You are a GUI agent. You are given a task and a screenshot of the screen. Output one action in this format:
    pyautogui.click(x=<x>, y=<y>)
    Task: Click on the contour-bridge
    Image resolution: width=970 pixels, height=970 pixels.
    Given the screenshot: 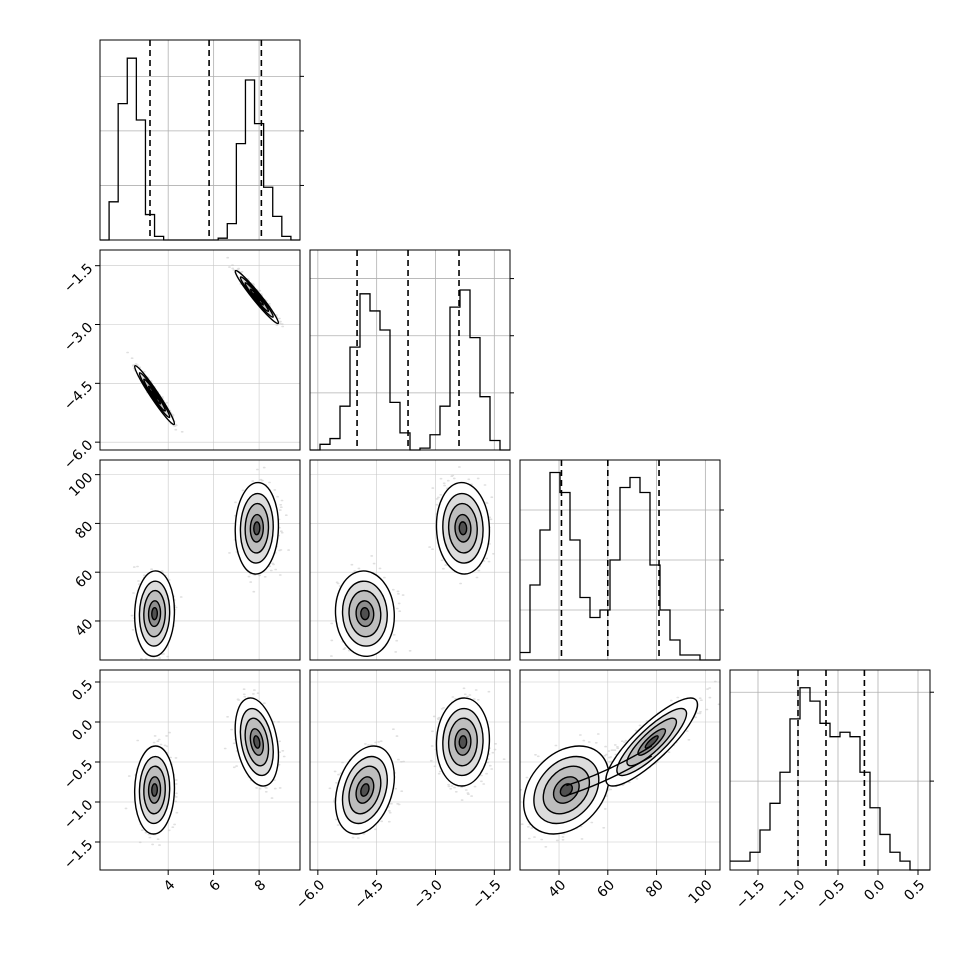 What is the action you would take?
    pyautogui.click(x=609, y=771)
    